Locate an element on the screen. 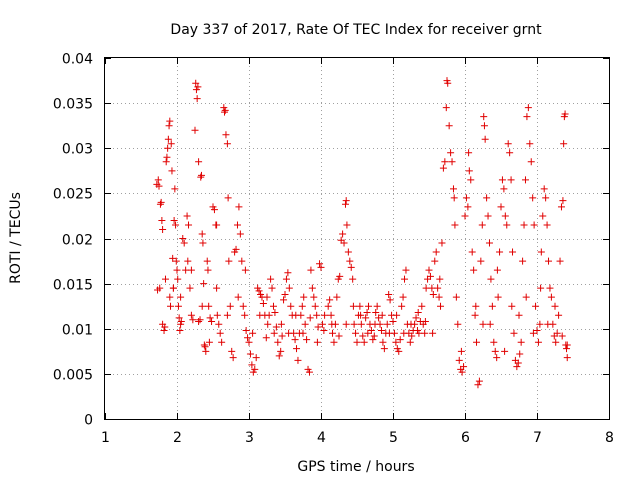 Image resolution: width=640 pixels, height=480 pixels. x-tick-label: 8 is located at coordinates (609, 438).